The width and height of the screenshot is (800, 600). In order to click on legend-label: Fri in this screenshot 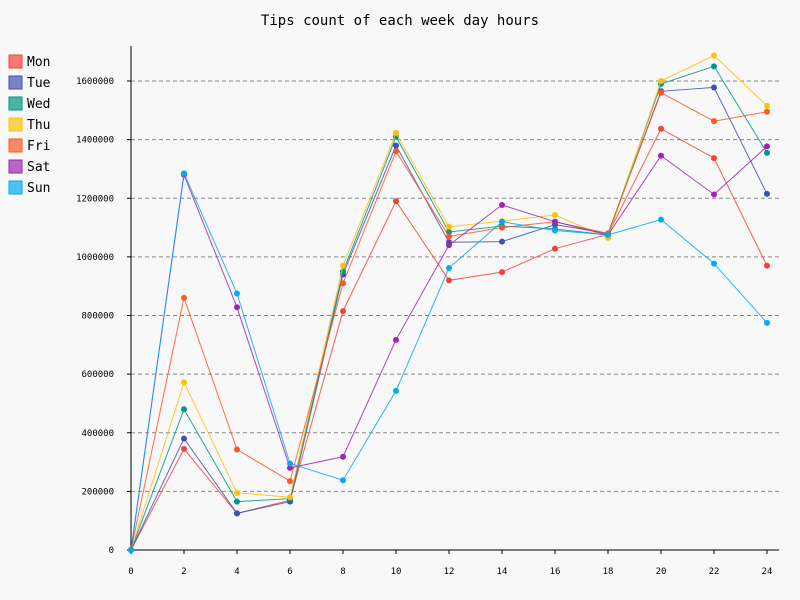, I will do `click(38, 146)`.